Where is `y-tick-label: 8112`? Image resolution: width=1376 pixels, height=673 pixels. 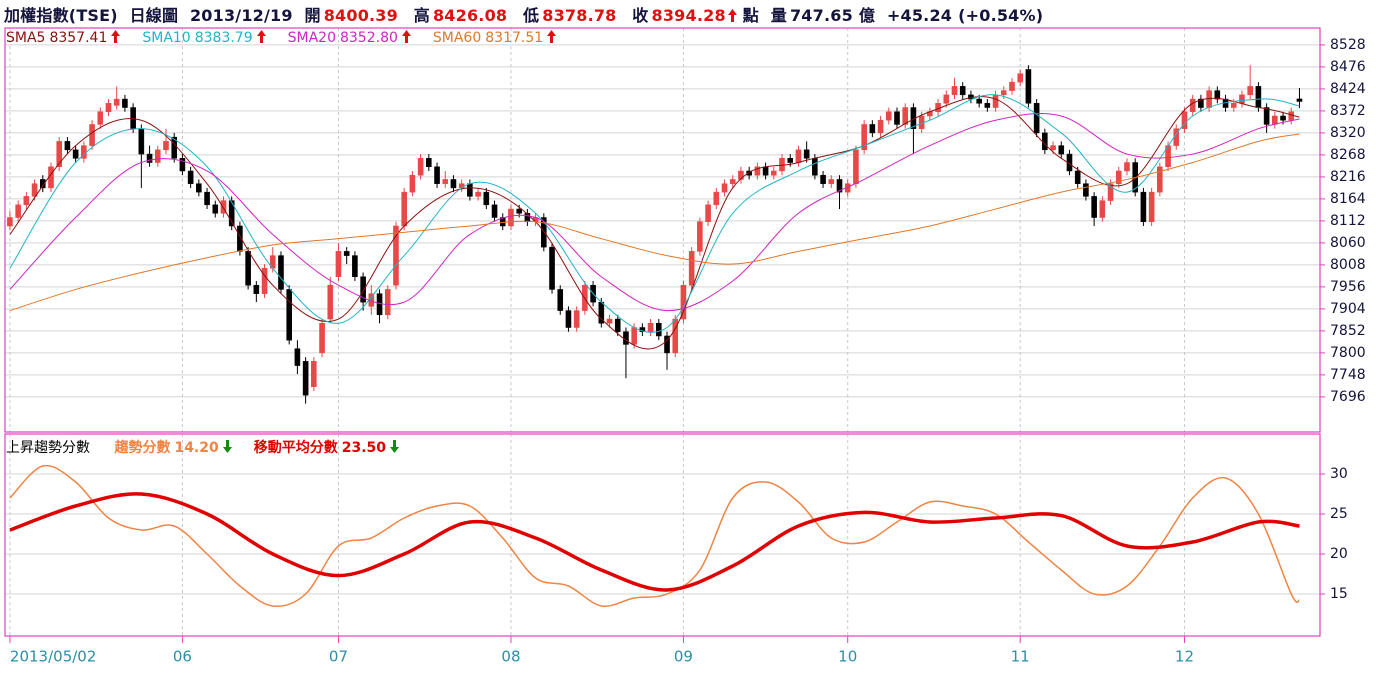
y-tick-label: 8112 is located at coordinates (1348, 221).